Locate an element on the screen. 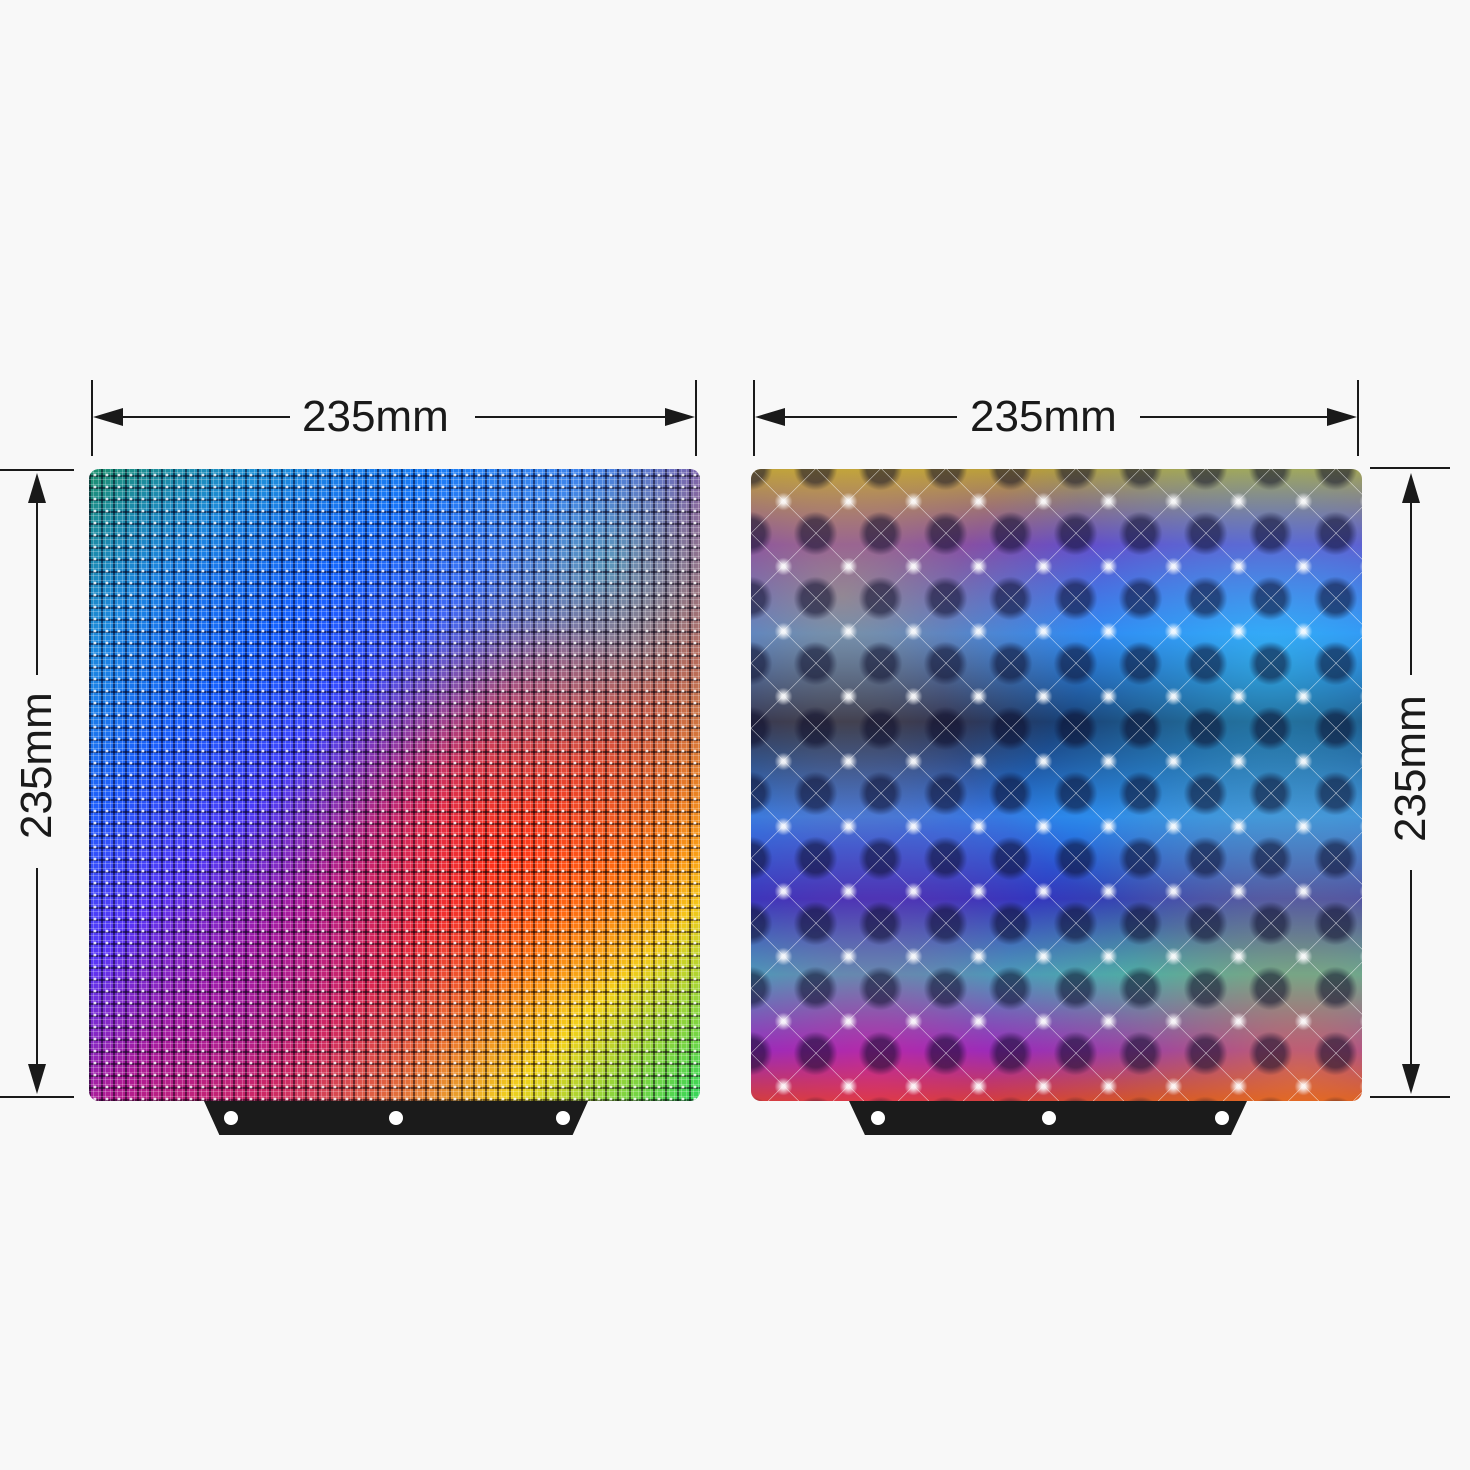 The image size is (1470, 1470). left-height-line-b is located at coordinates (37, 966).